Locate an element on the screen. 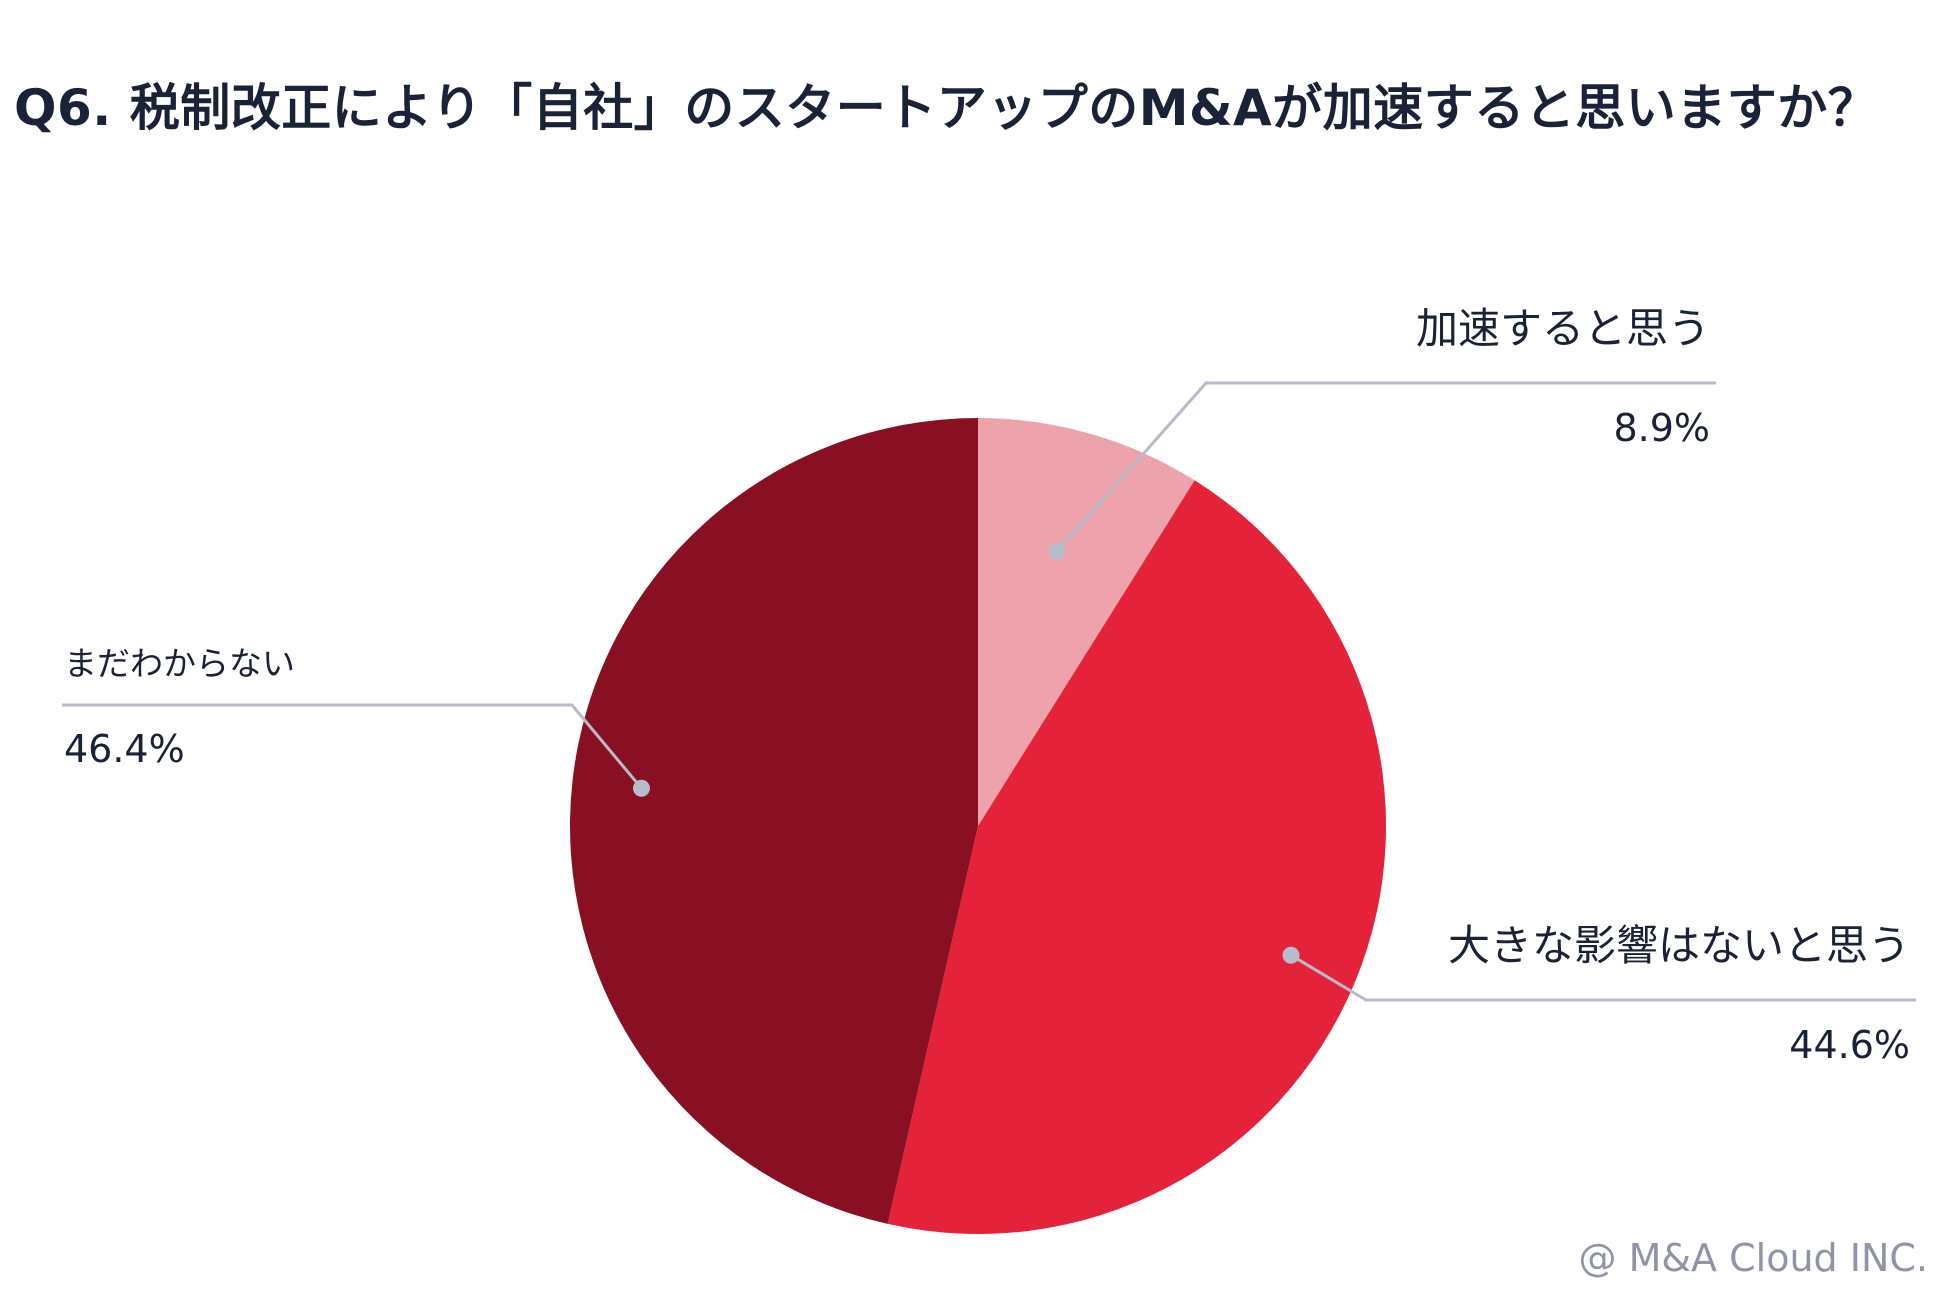  chart-title: Q6. 税制改正により「自社」のスタートアップのM&Aが加速すると思いますか？ is located at coordinates (946, 108).